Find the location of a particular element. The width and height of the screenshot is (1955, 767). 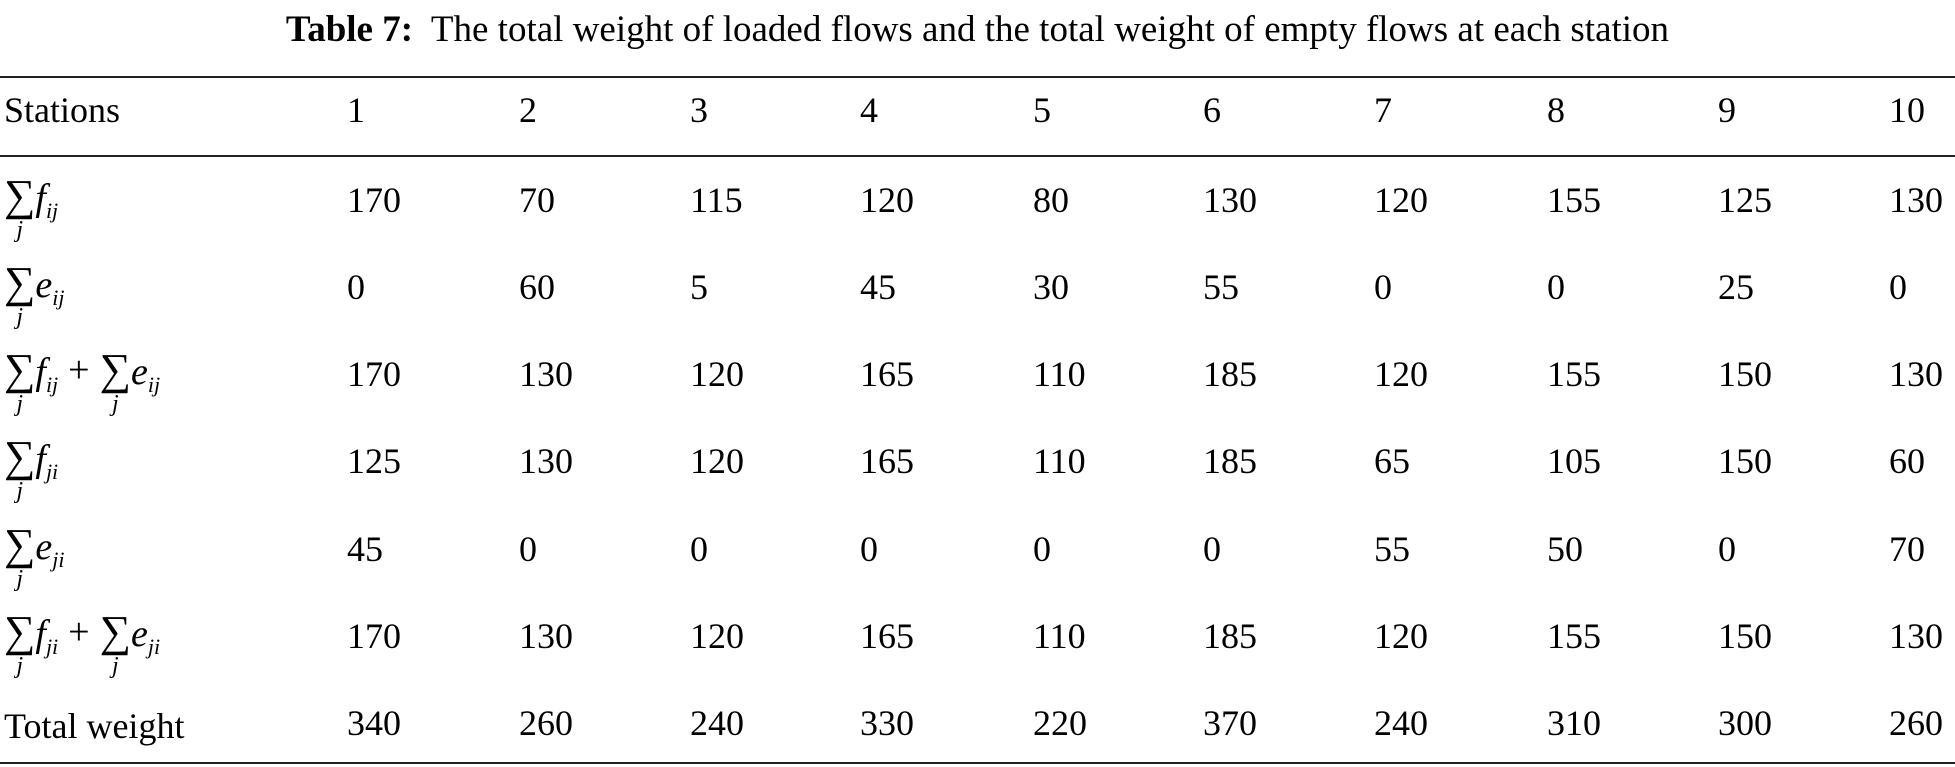

table-cell: 150 is located at coordinates (1745, 461).